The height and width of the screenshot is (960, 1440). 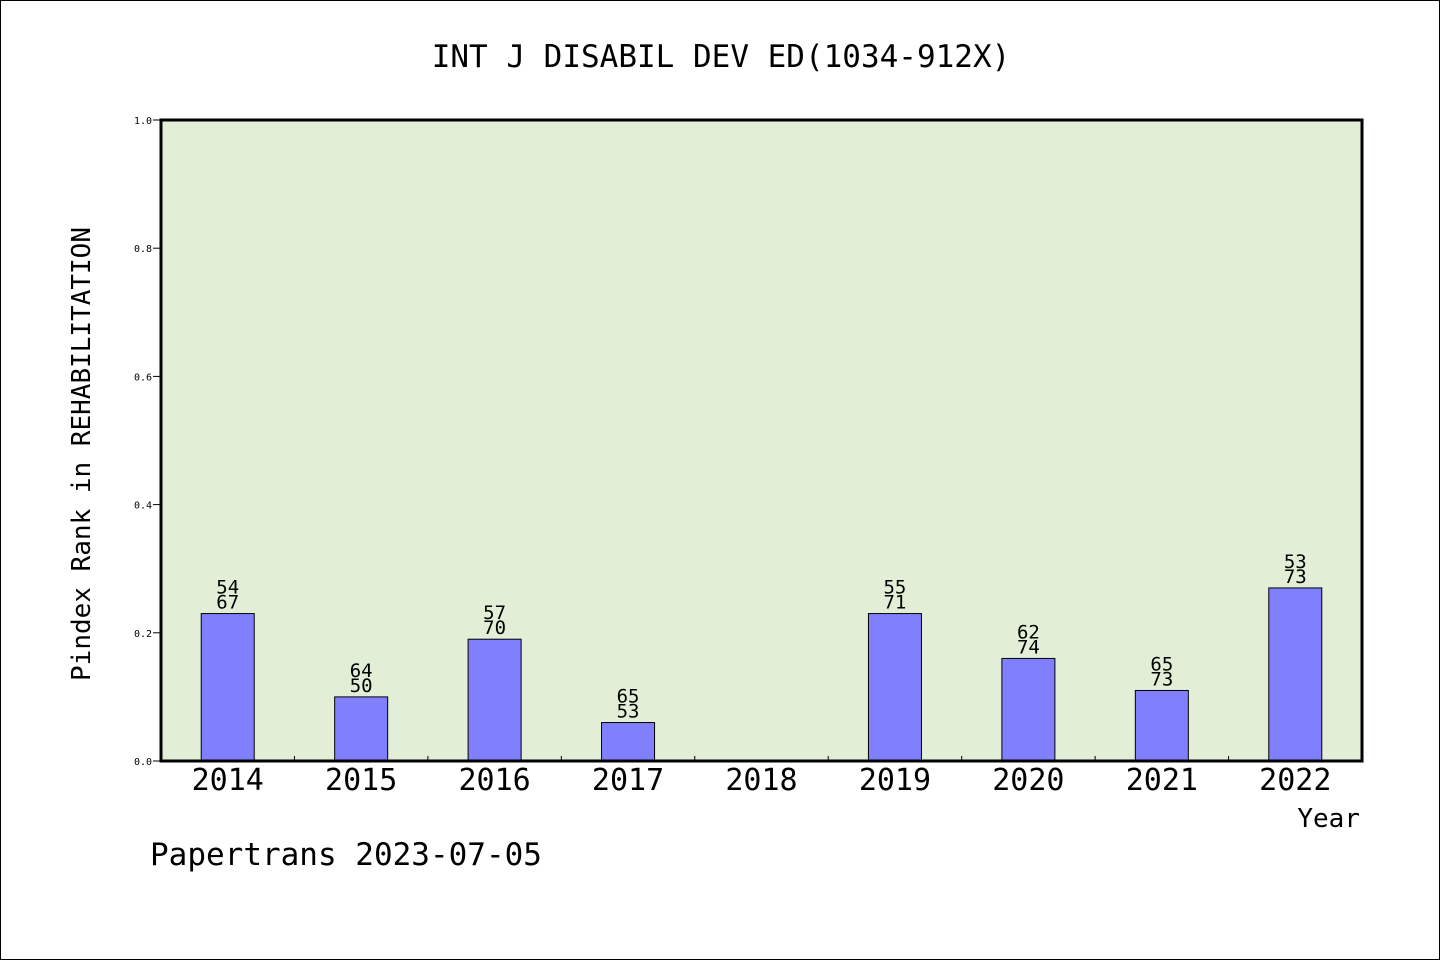 What do you see at coordinates (1328, 819) in the screenshot?
I see `x-axis-label: Year` at bounding box center [1328, 819].